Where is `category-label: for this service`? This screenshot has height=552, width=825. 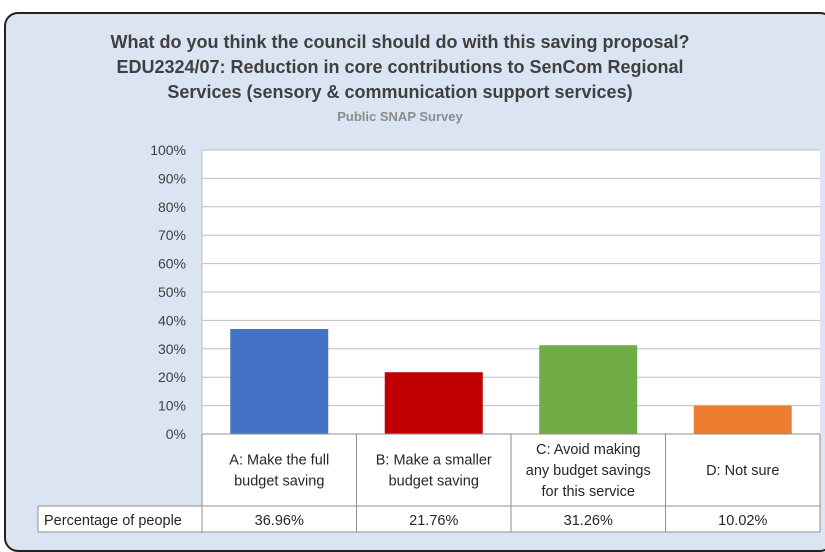
category-label: for this service is located at coordinates (588, 492).